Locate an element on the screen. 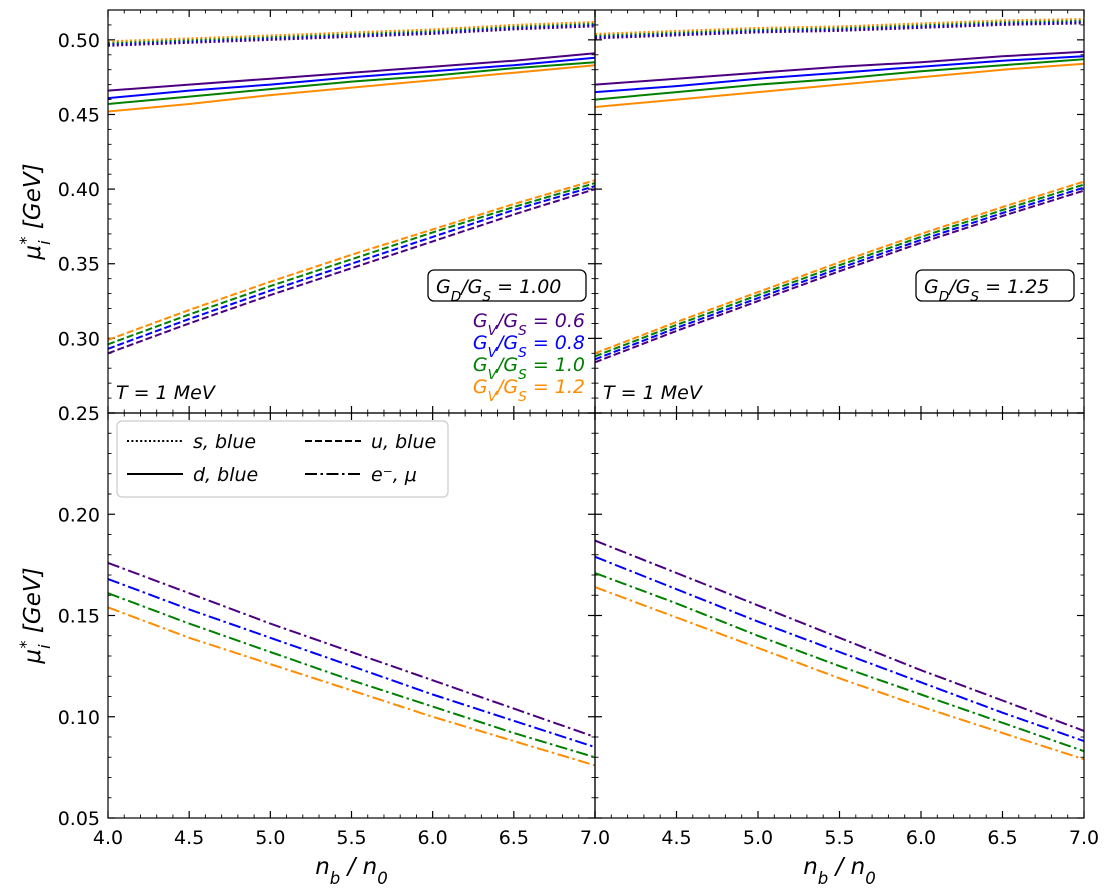  legend-entry-label: s, blue is located at coordinates (224, 442).